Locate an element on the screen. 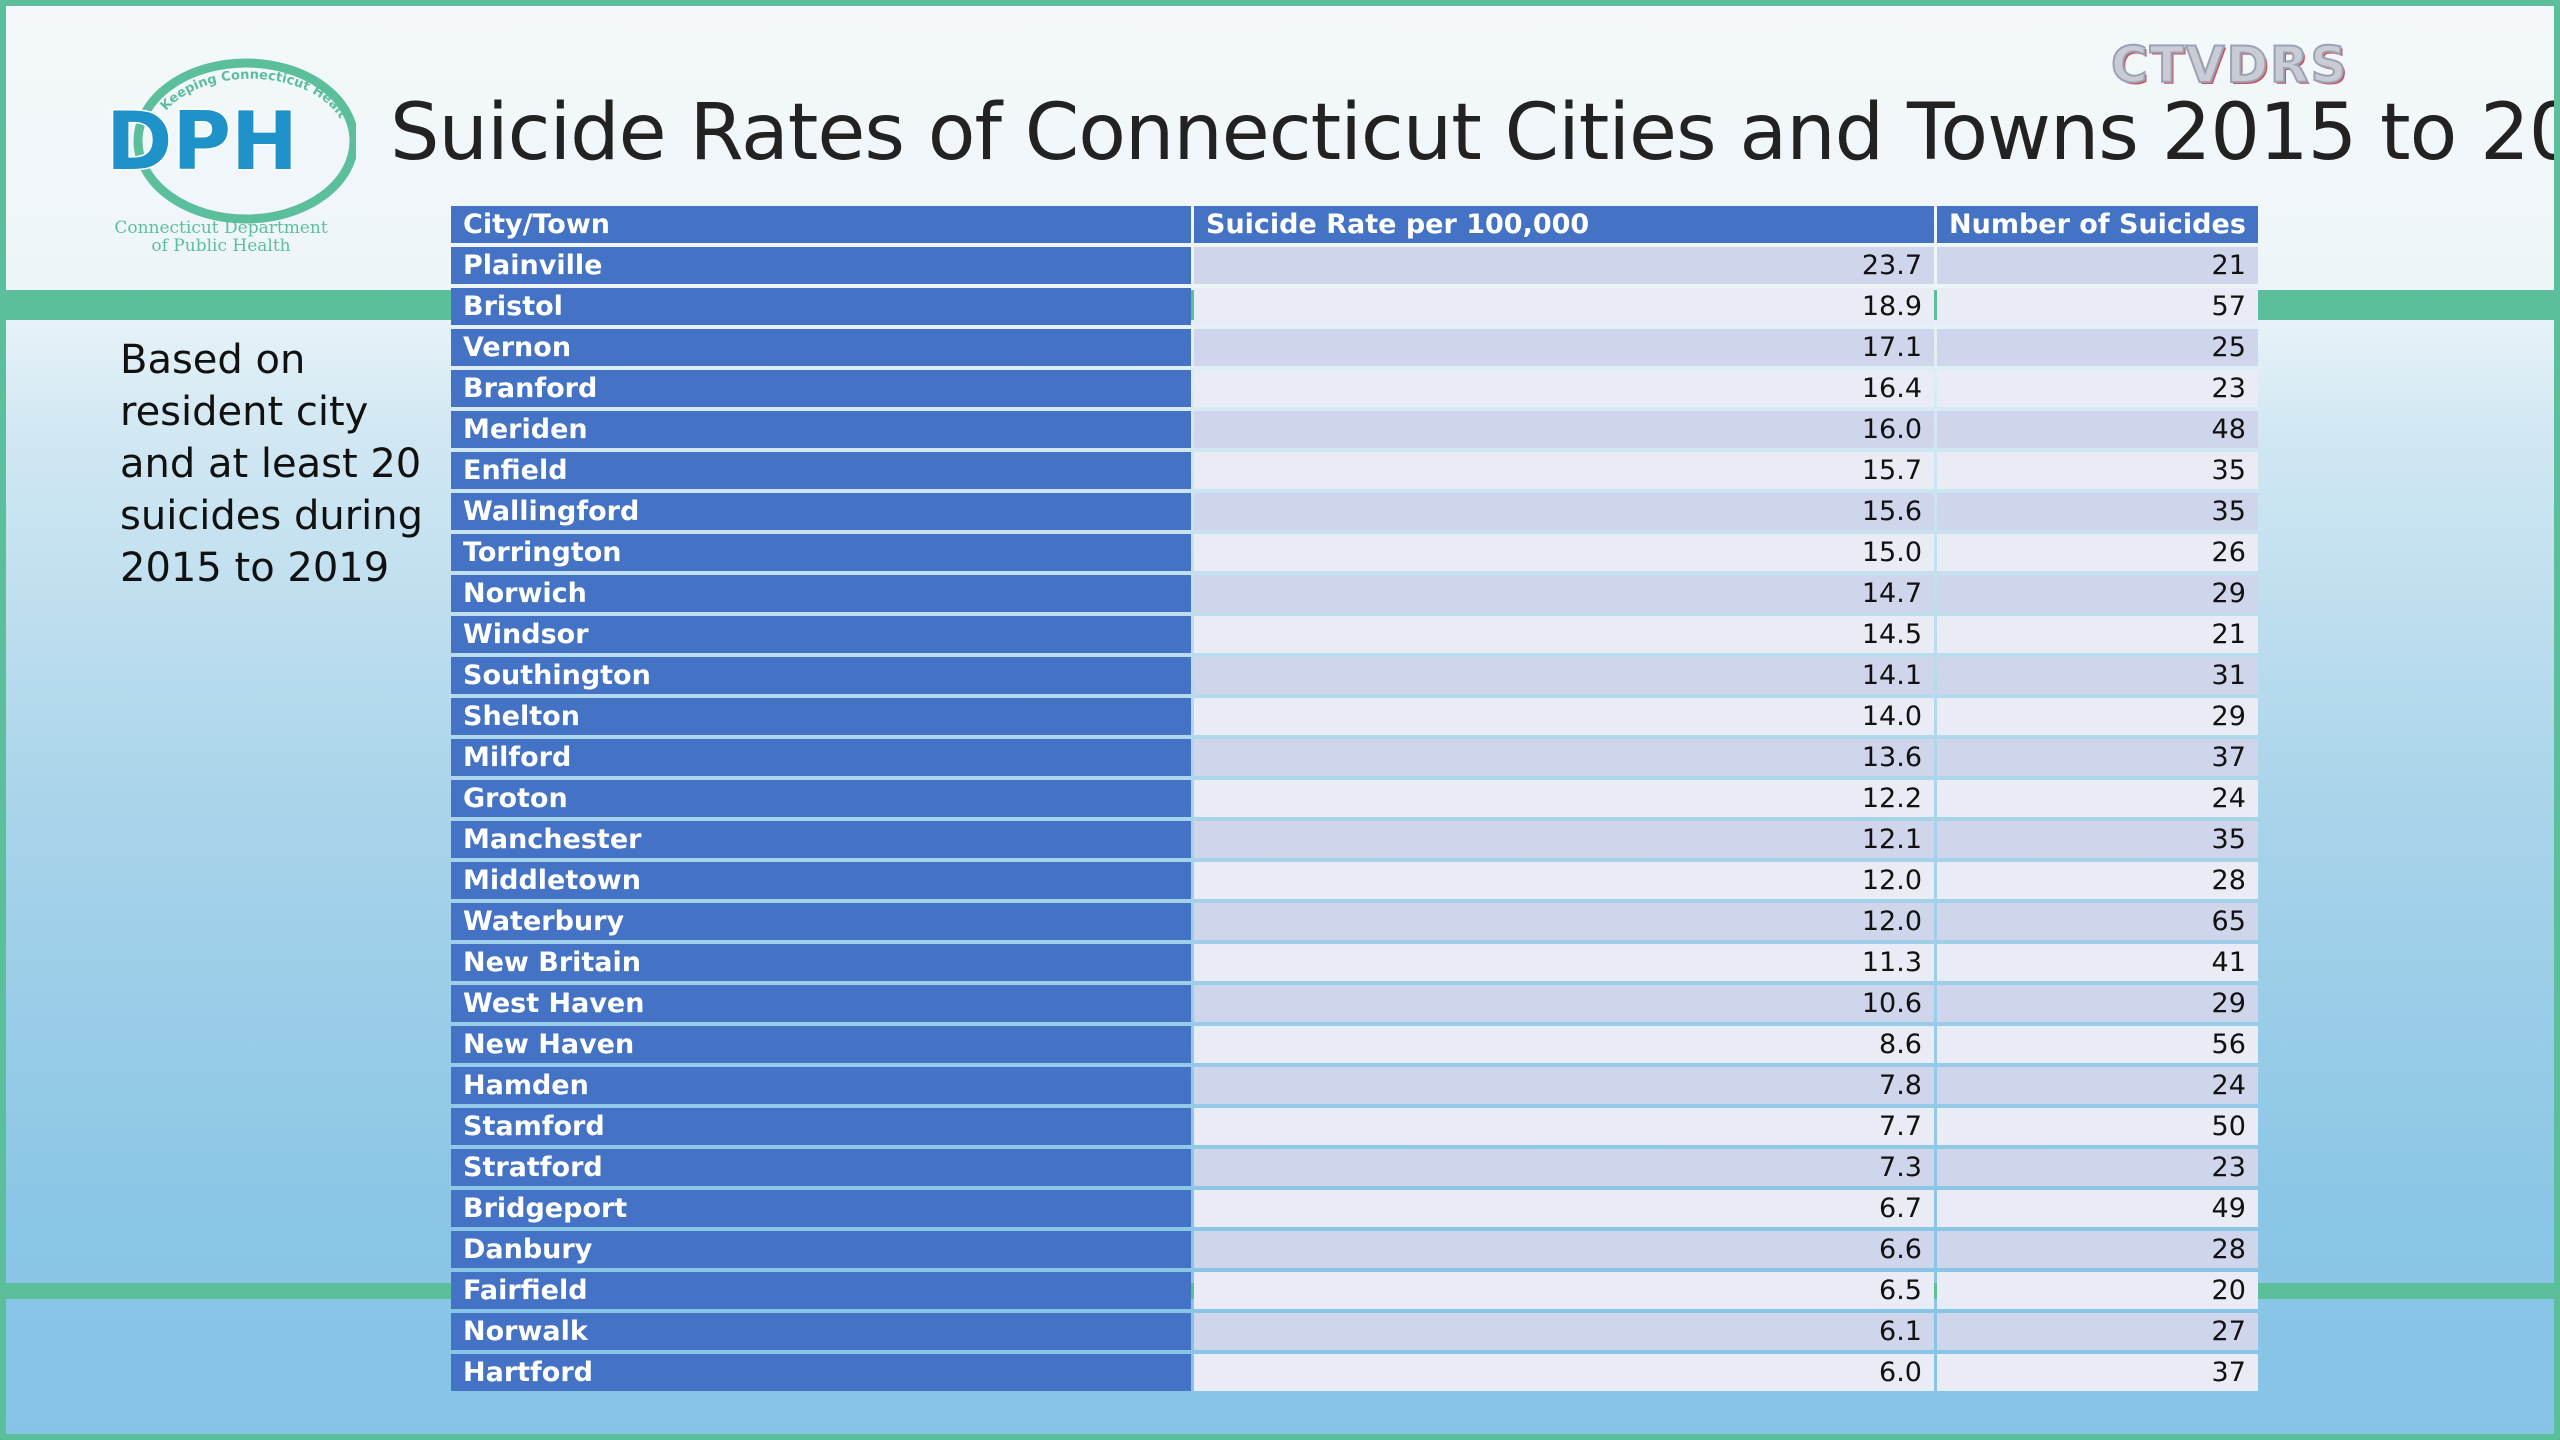  table-row: West Haven 10.6 29 is located at coordinates (1354, 1003).